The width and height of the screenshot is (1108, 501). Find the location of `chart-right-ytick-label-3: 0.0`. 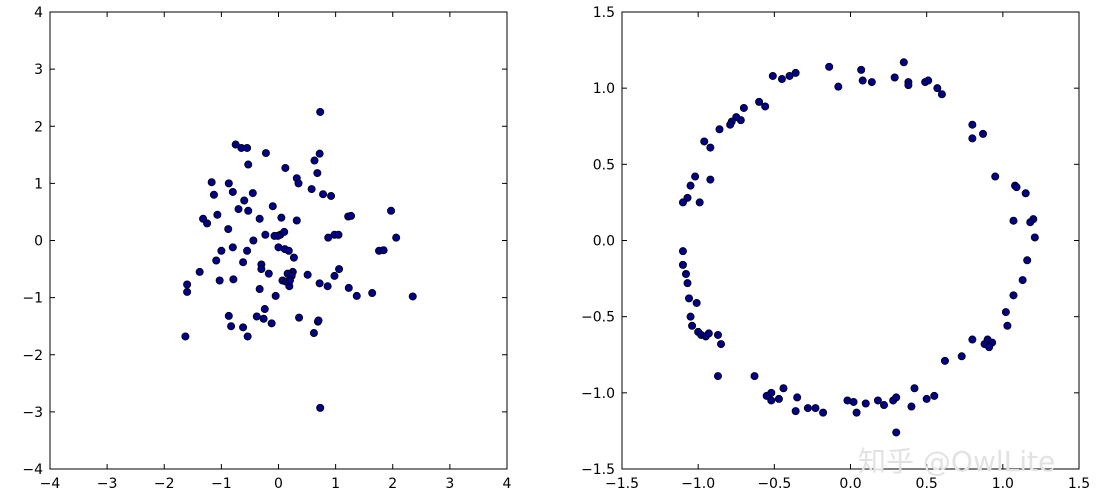

chart-right-ytick-label-3: 0.0 is located at coordinates (604, 242).